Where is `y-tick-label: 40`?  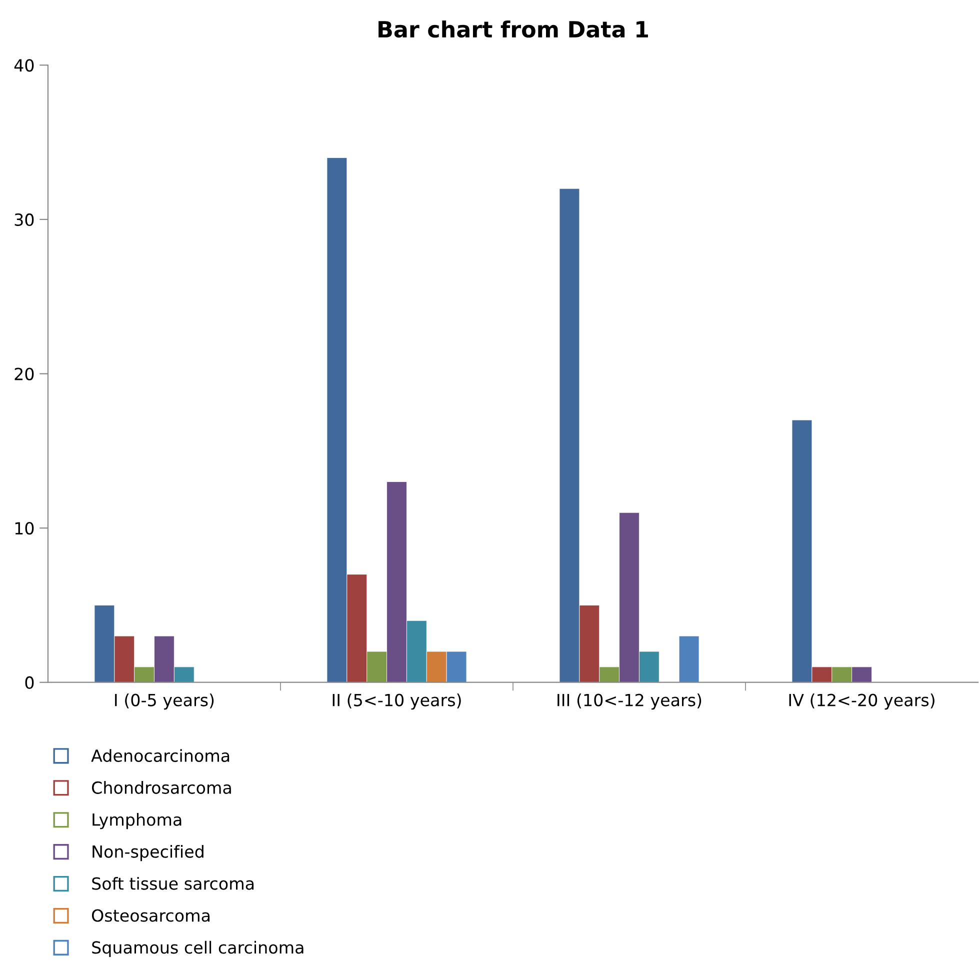 y-tick-label: 40 is located at coordinates (24, 65).